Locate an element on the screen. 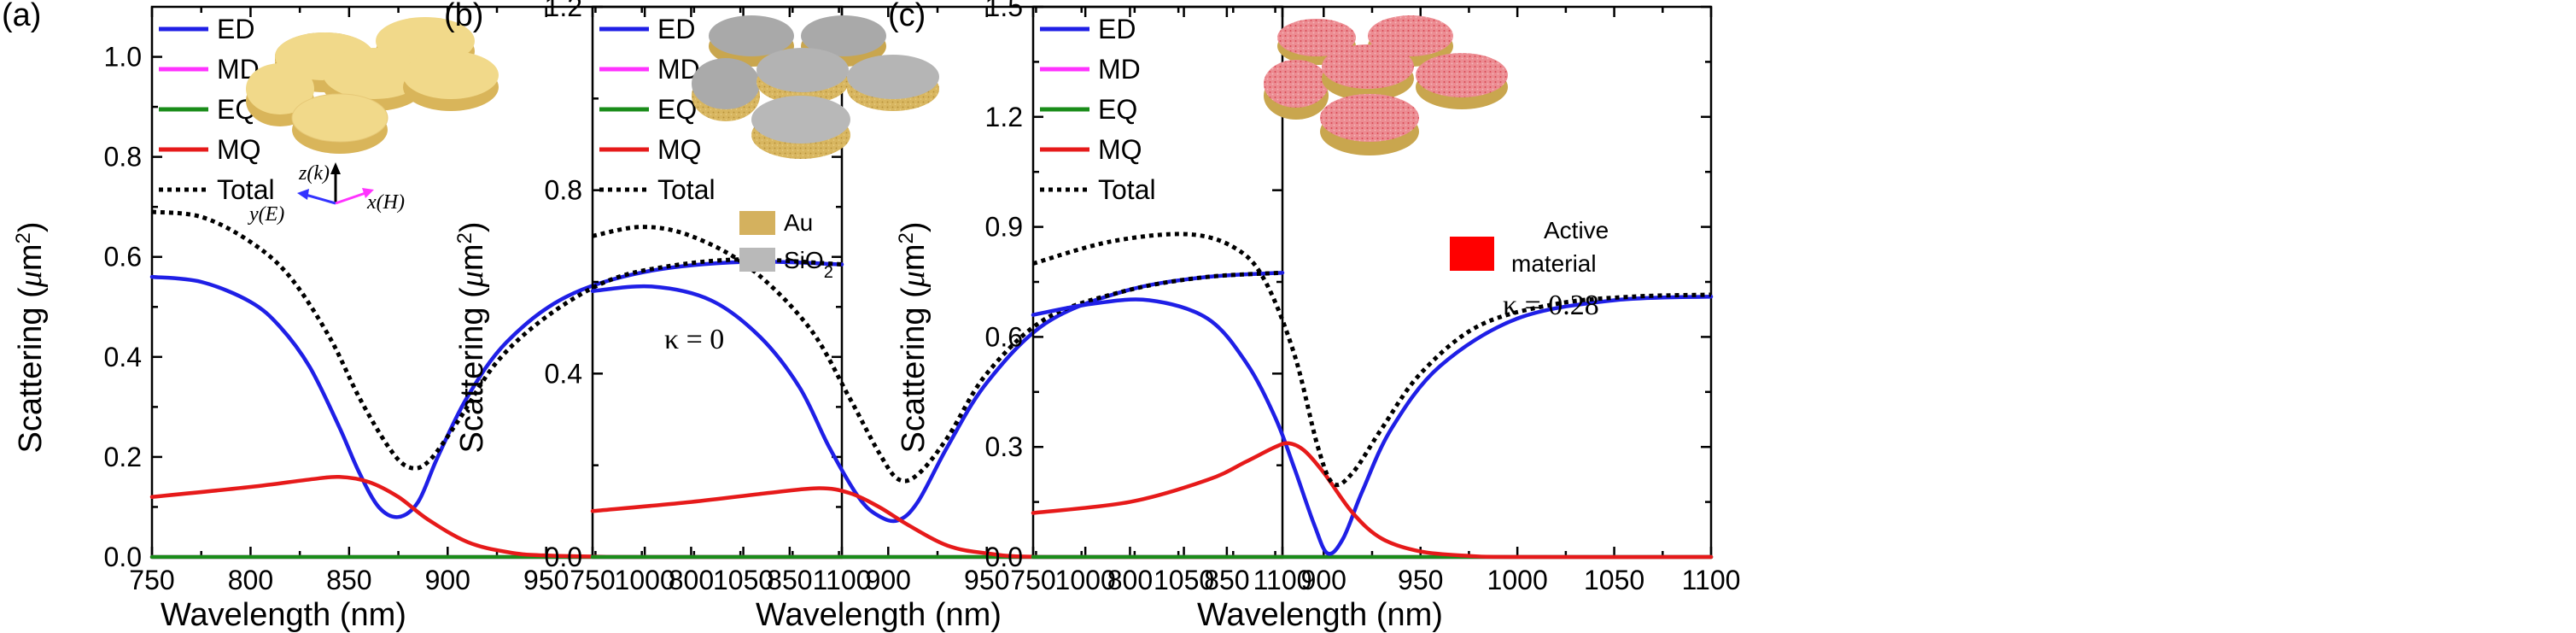 This screenshot has height=633, width=2576. kappa-annotation-c: κ = 0.28 is located at coordinates (1551, 305).